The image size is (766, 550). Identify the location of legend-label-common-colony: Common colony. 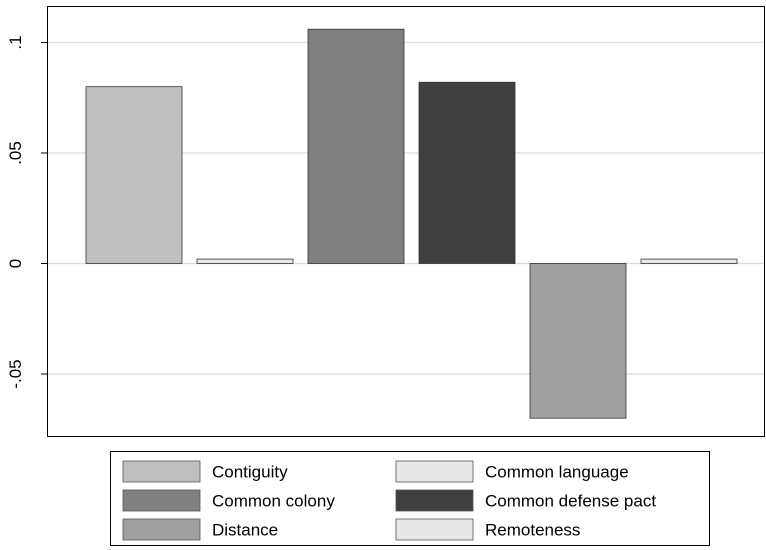
(273, 501).